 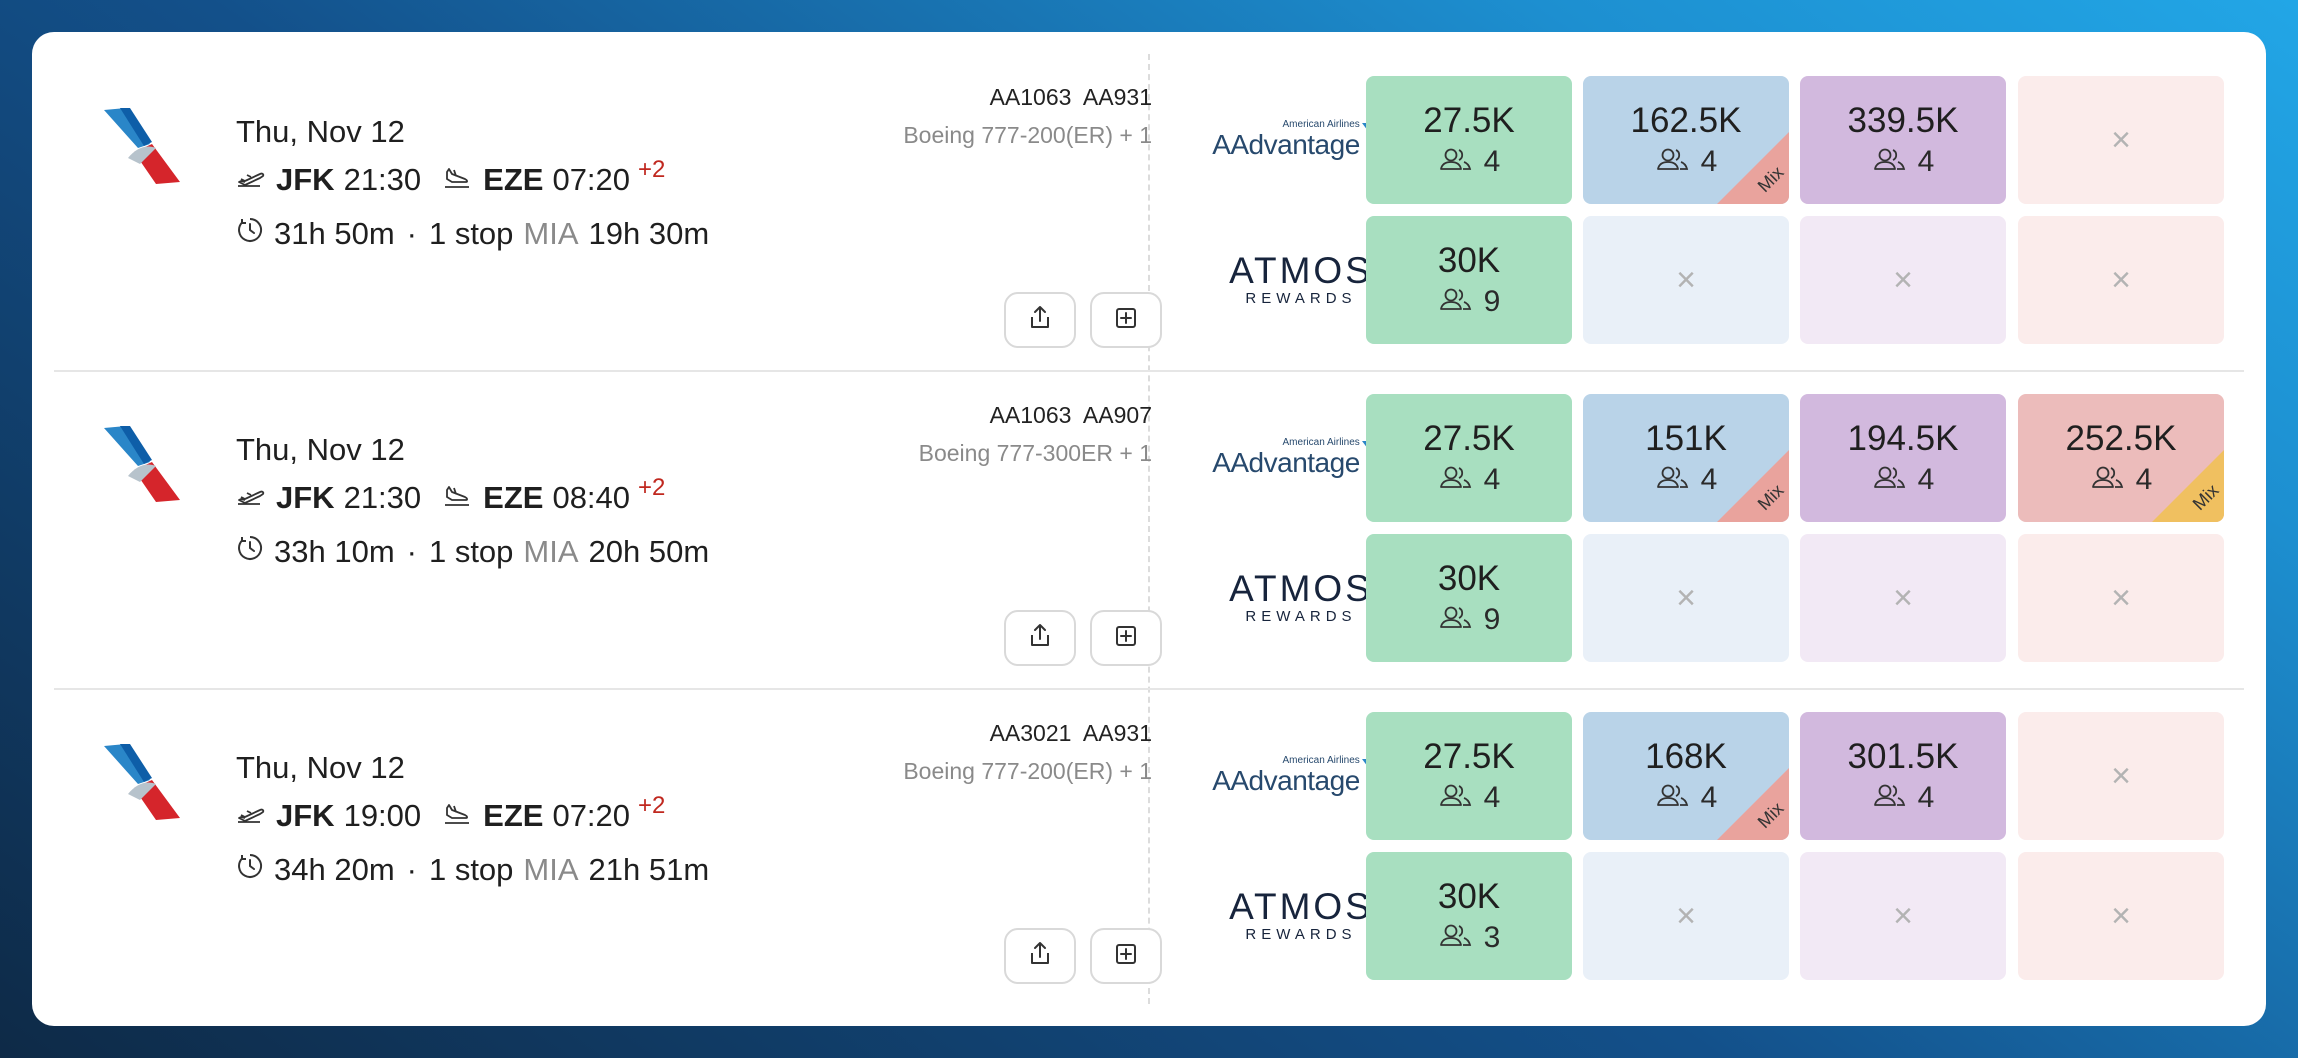 I want to click on aadvantage-award-cell: 252.5K 4 Mix, so click(x=2121, y=458).